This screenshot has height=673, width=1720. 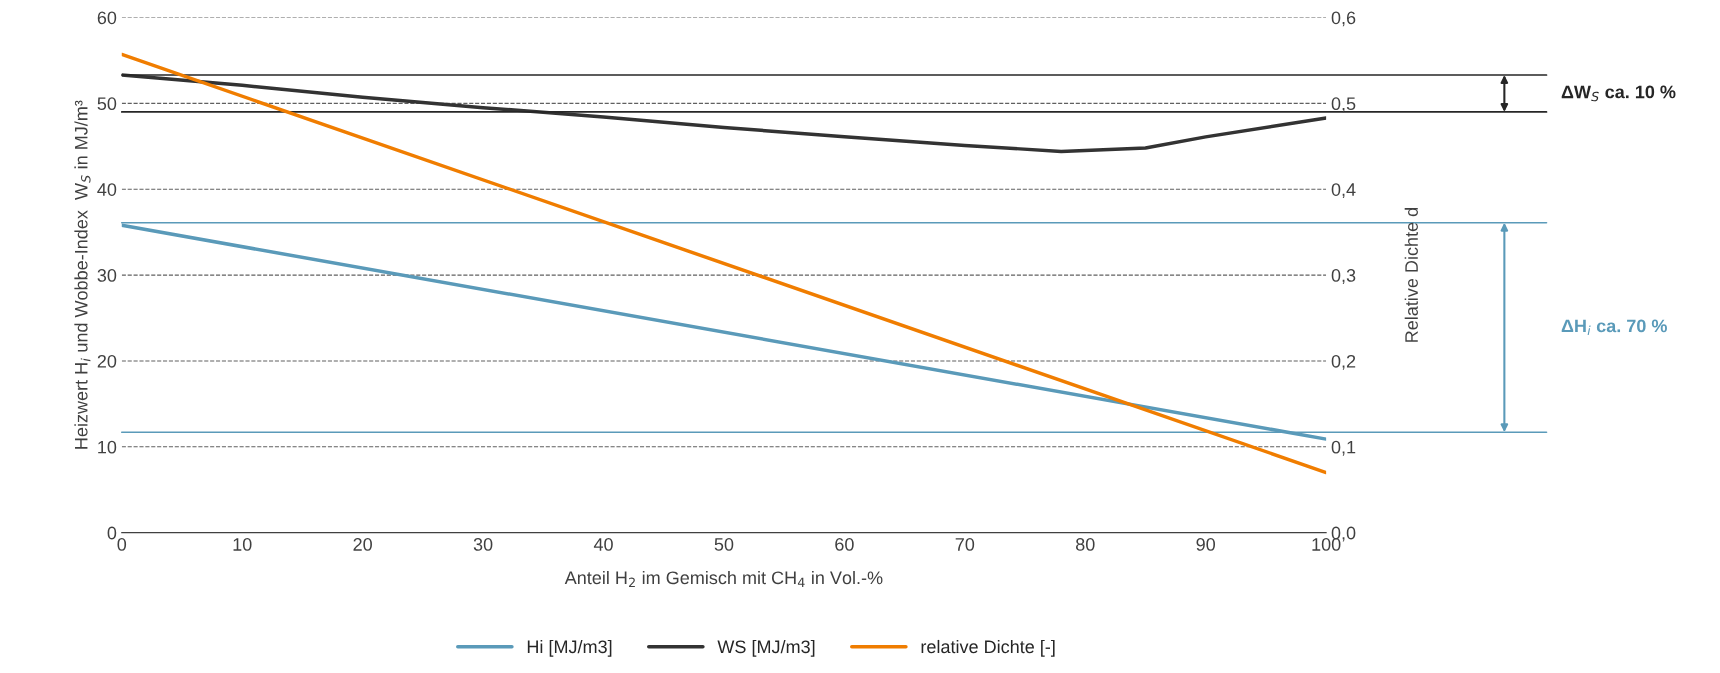 I want to click on x-tick-label: 0, so click(x=122, y=544).